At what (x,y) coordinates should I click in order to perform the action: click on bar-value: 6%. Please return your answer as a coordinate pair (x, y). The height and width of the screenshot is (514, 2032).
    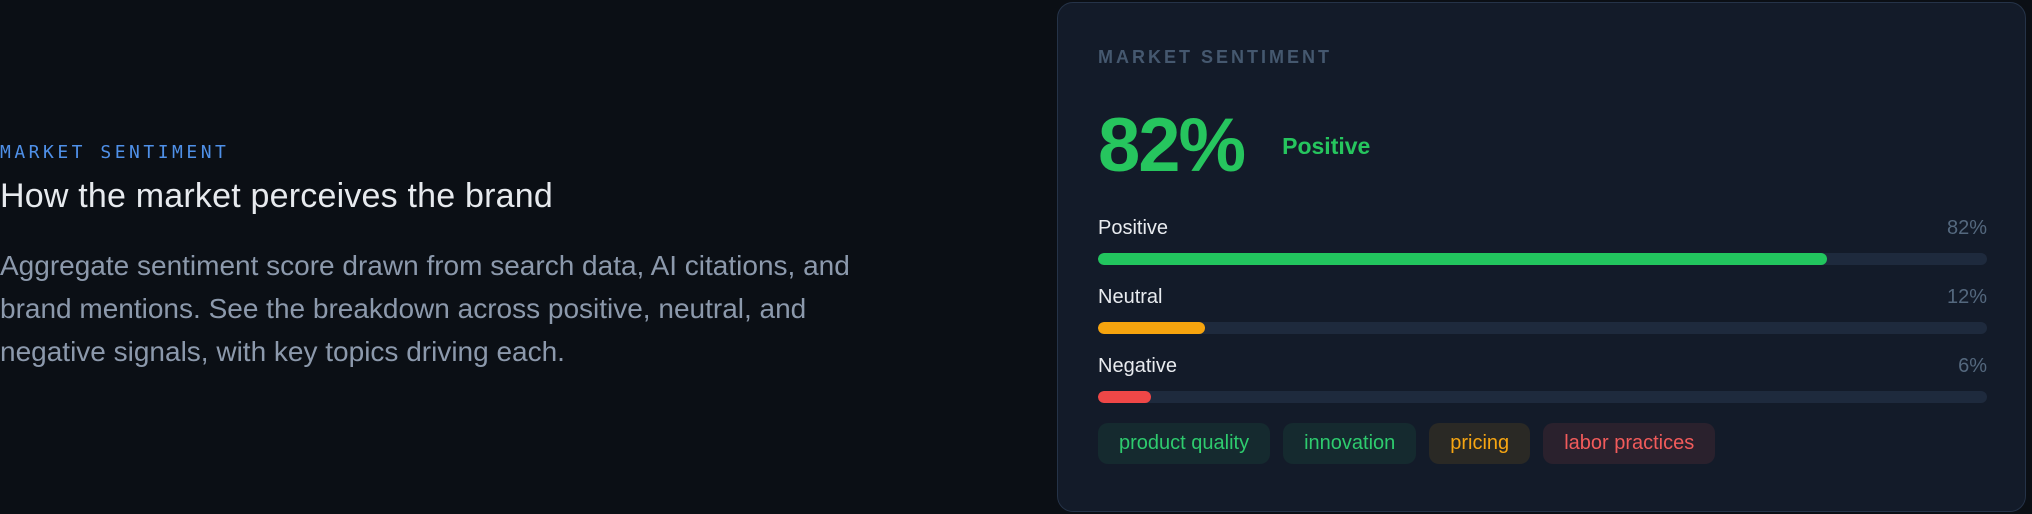
    Looking at the image, I should click on (1972, 366).